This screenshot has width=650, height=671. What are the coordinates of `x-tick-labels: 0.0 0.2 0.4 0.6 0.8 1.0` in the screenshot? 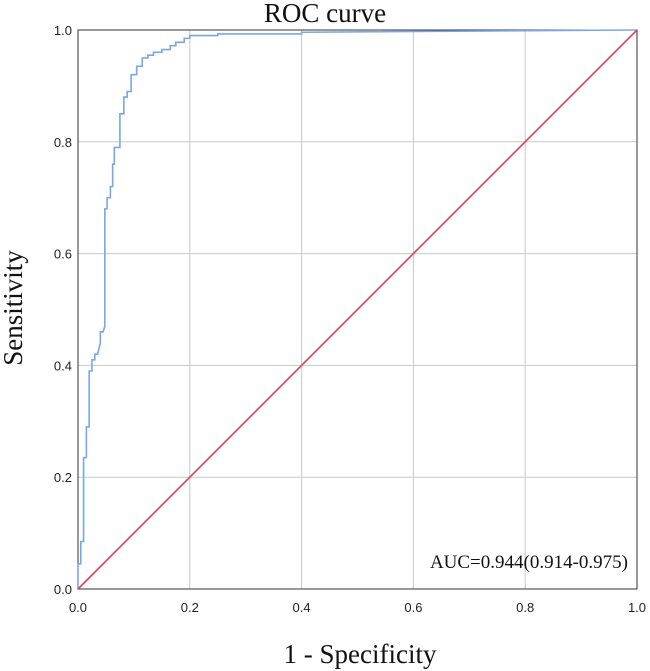 It's located at (357, 607).